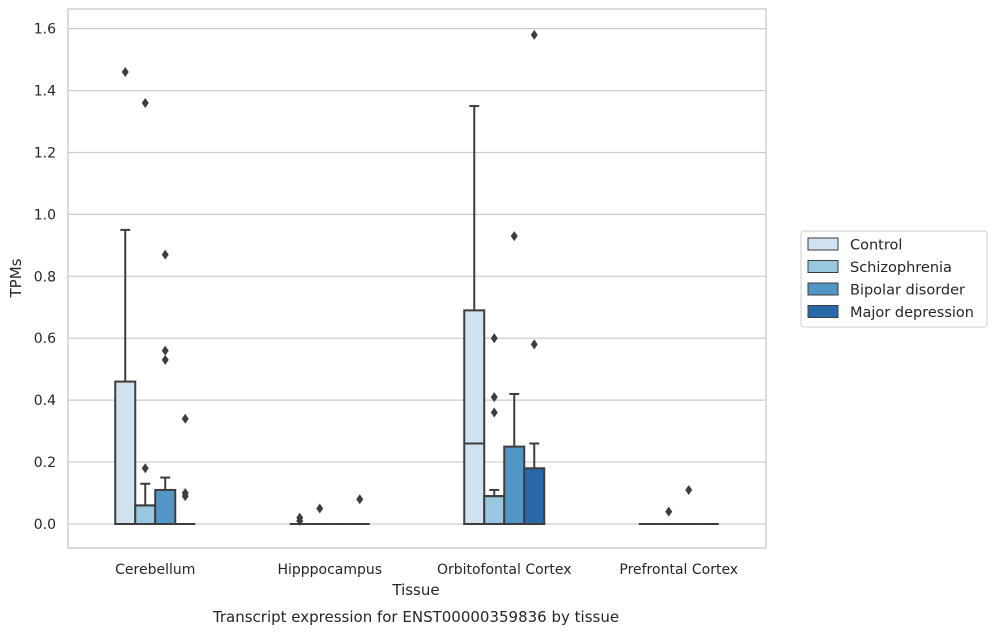 The image size is (997, 634). What do you see at coordinates (45, 401) in the screenshot?
I see `y-tick-label: 0.4` at bounding box center [45, 401].